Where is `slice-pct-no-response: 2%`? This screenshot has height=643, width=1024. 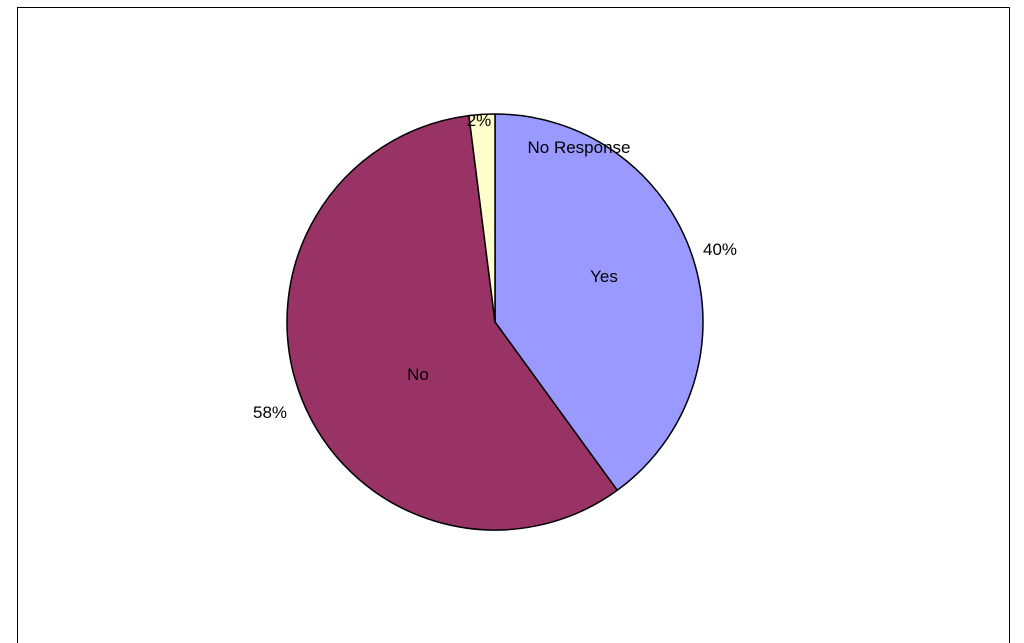 slice-pct-no-response: 2% is located at coordinates (479, 120).